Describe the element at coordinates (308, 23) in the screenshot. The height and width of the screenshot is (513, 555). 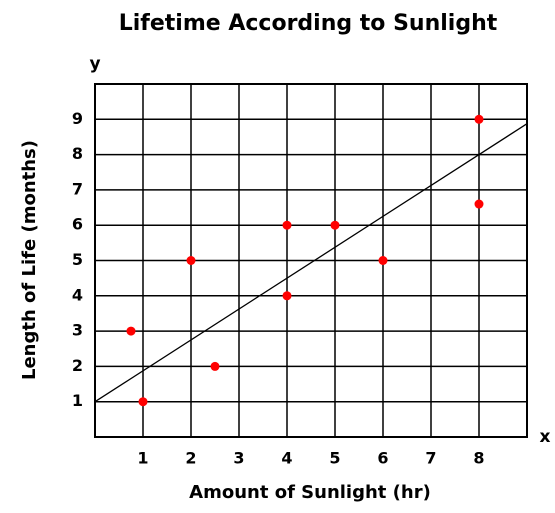
I see `chart-title: Lifetime According to Sunlight` at that location.